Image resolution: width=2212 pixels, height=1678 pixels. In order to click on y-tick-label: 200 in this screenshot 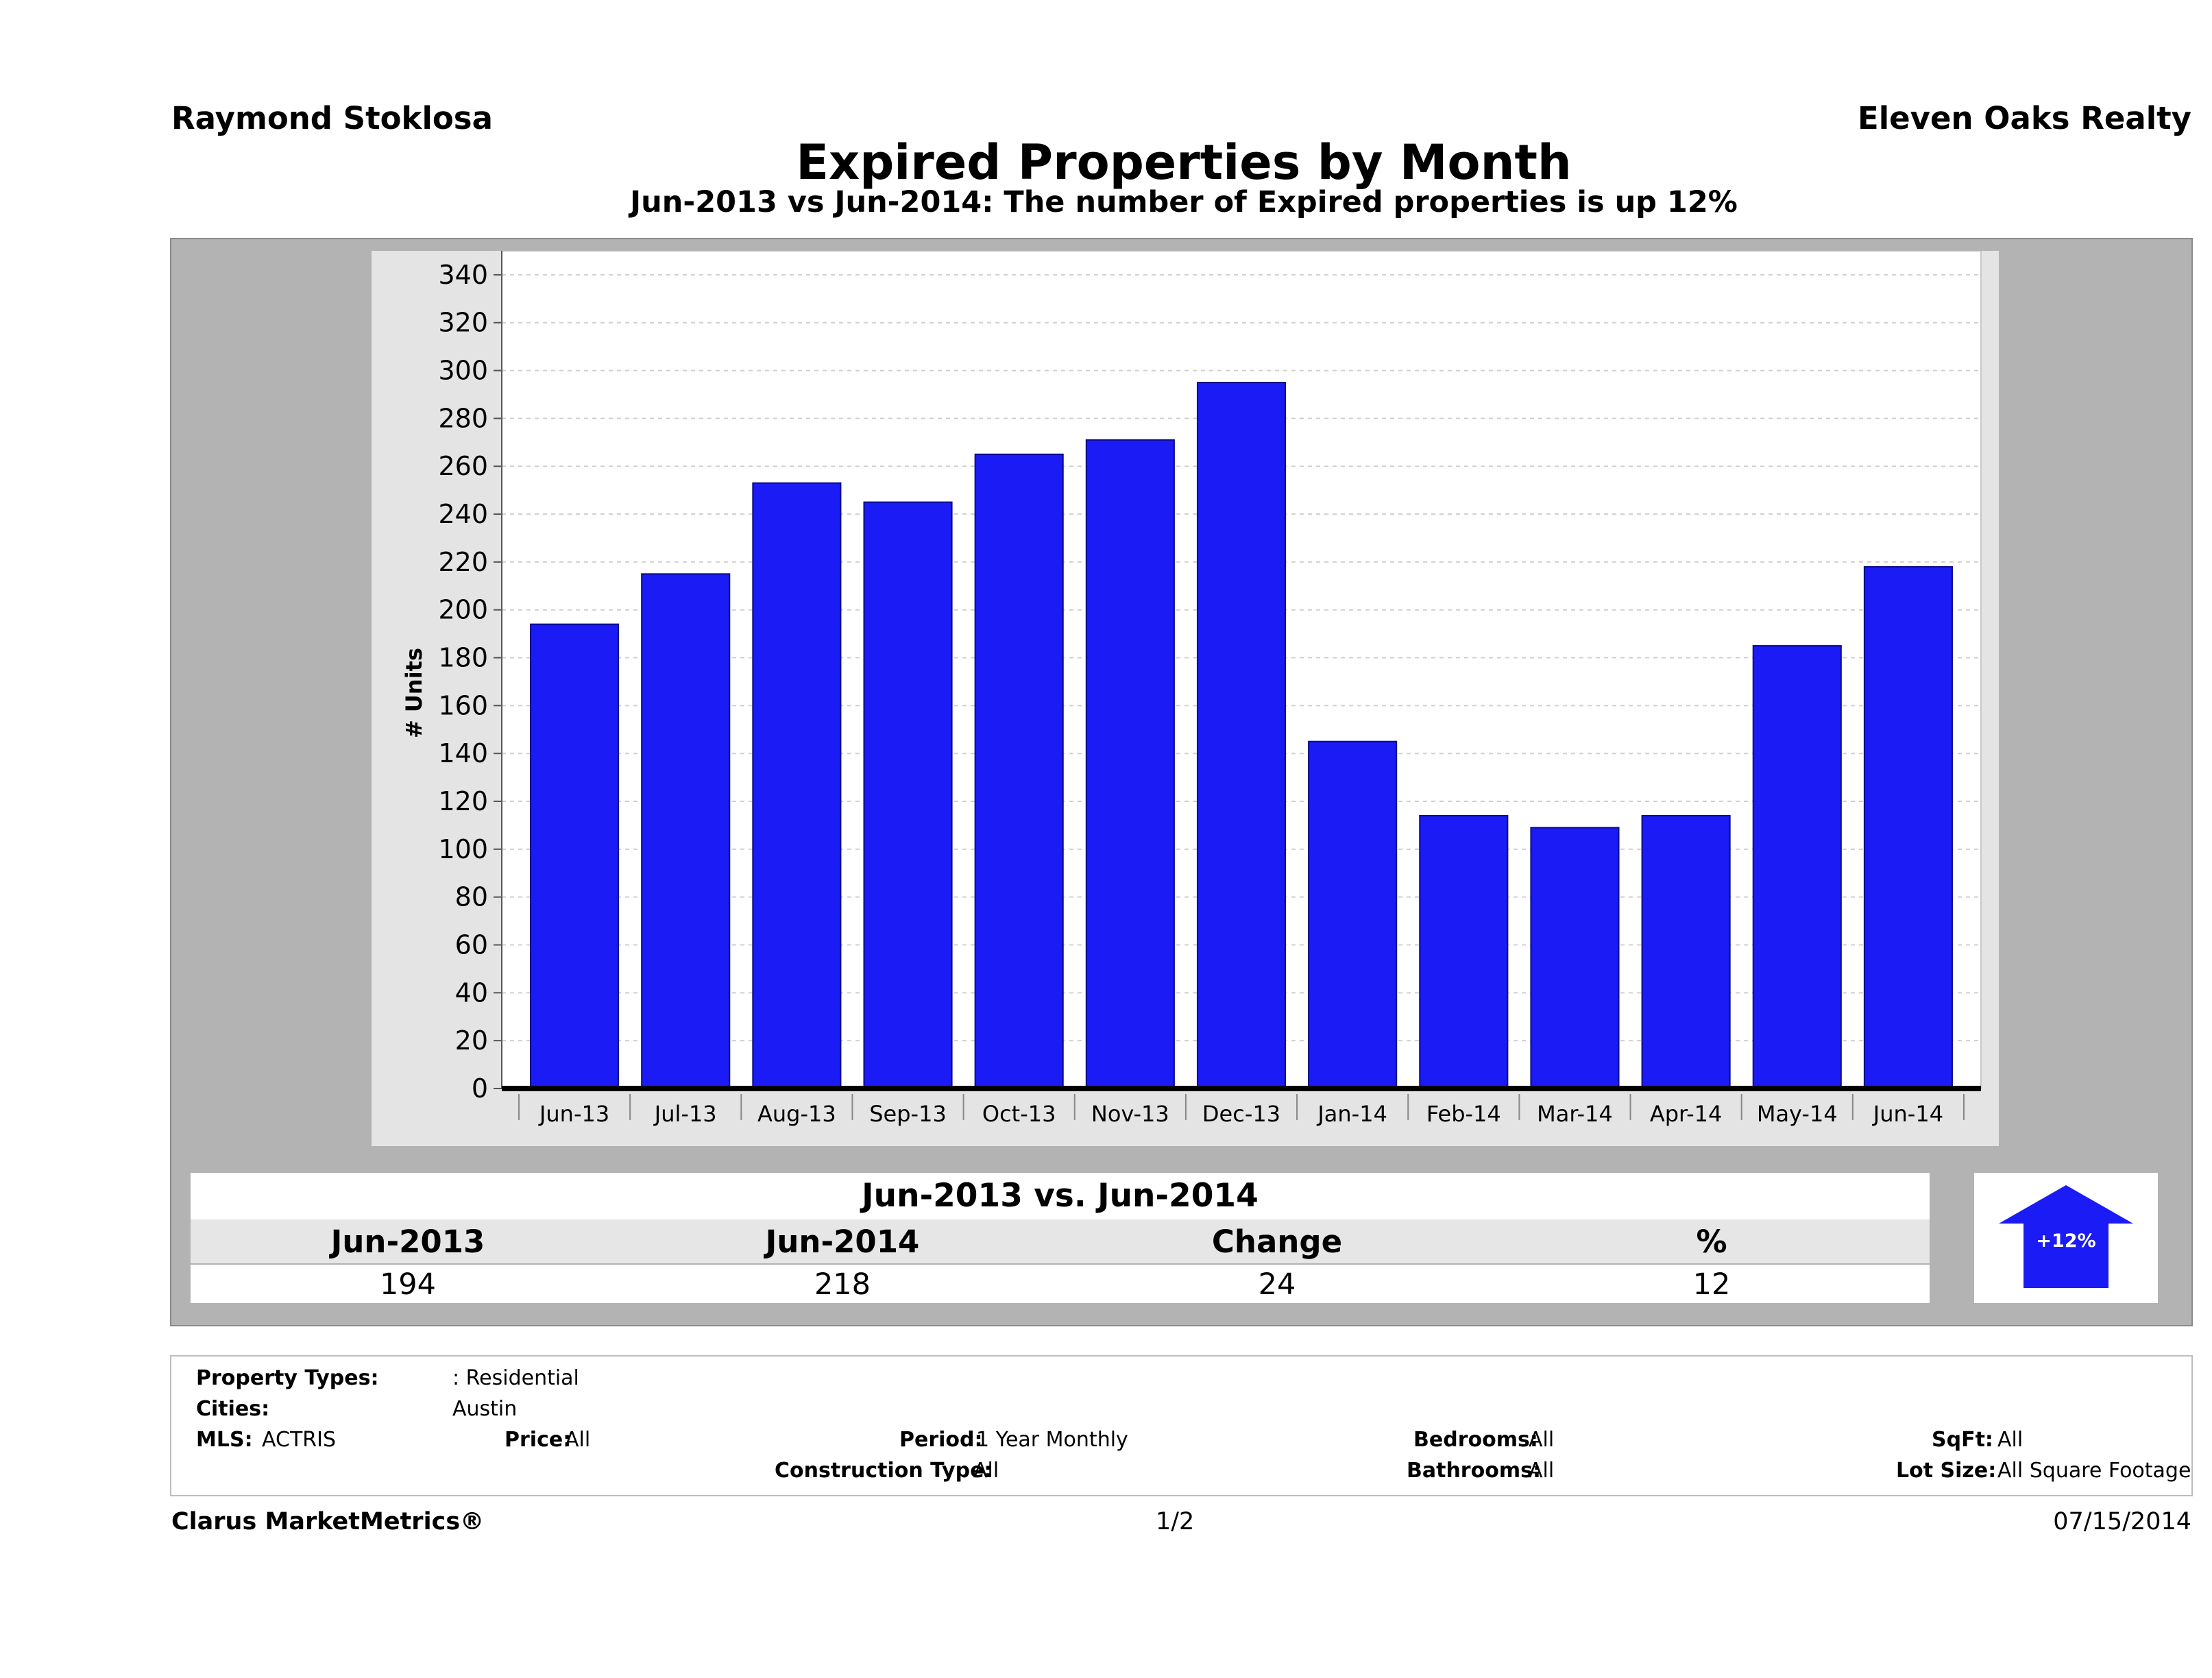, I will do `click(463, 610)`.